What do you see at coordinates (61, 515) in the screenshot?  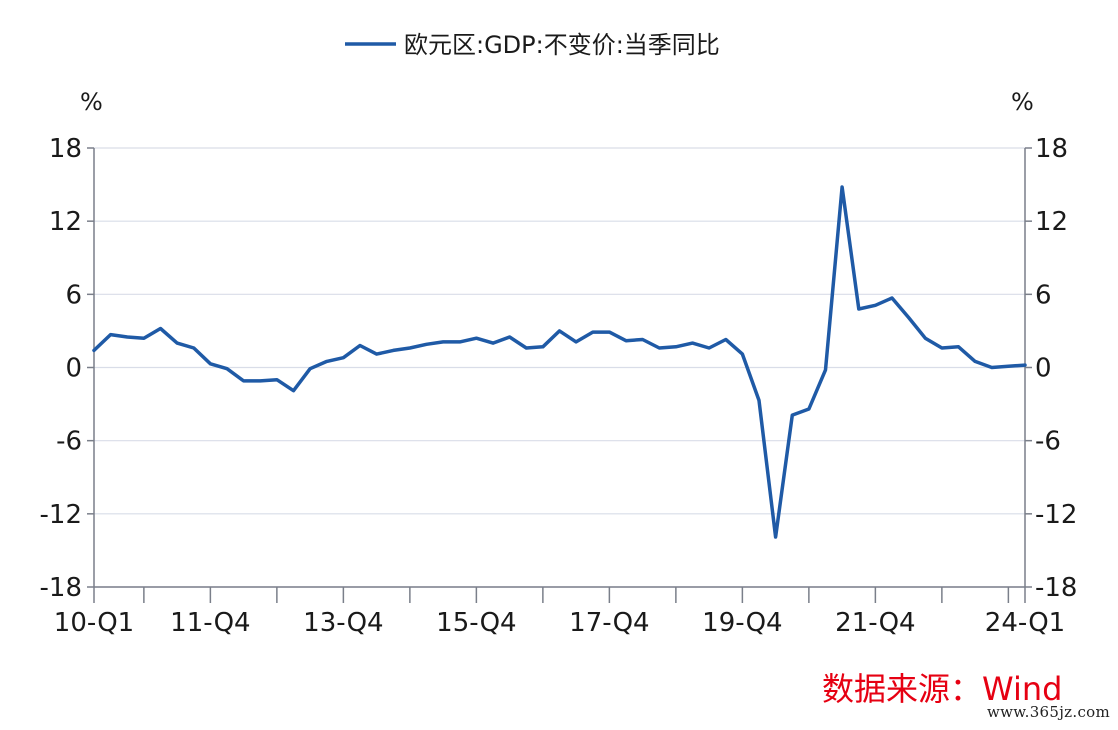 I see `y-tick-label-left: -12` at bounding box center [61, 515].